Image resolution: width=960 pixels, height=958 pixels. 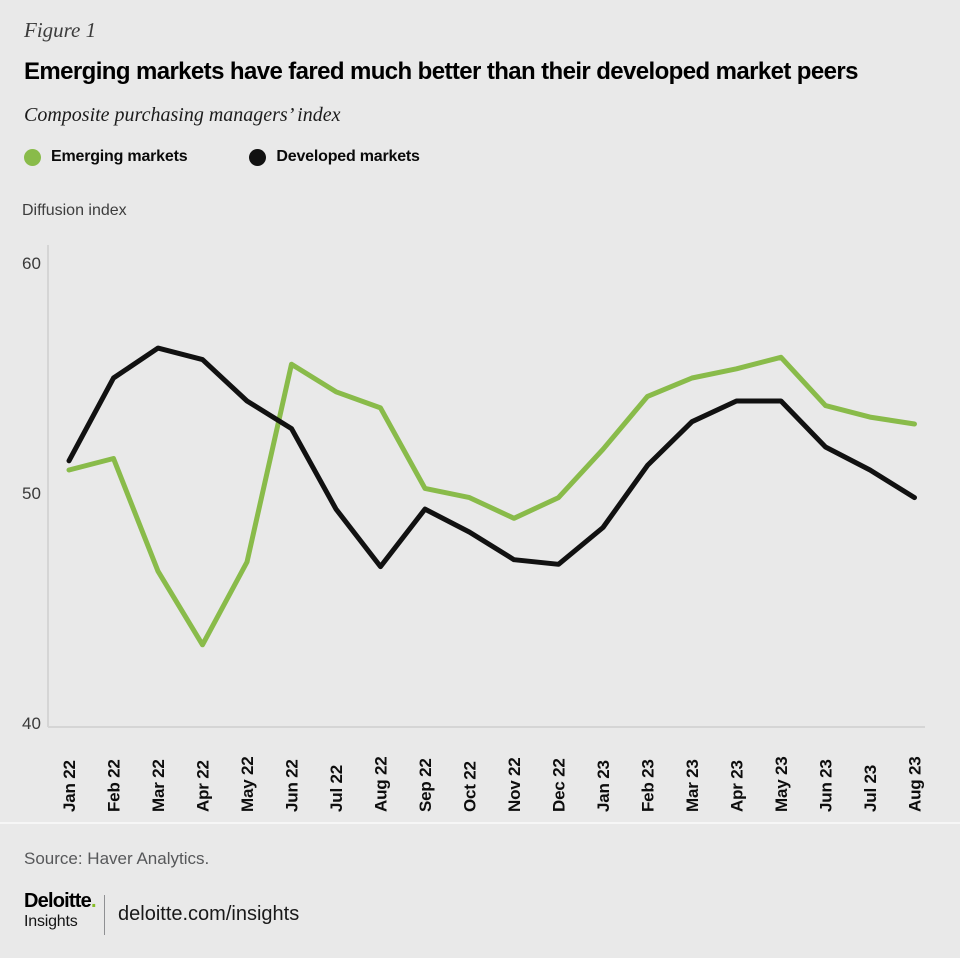 I want to click on legend: Emerging markets Developed markets, so click(x=222, y=157).